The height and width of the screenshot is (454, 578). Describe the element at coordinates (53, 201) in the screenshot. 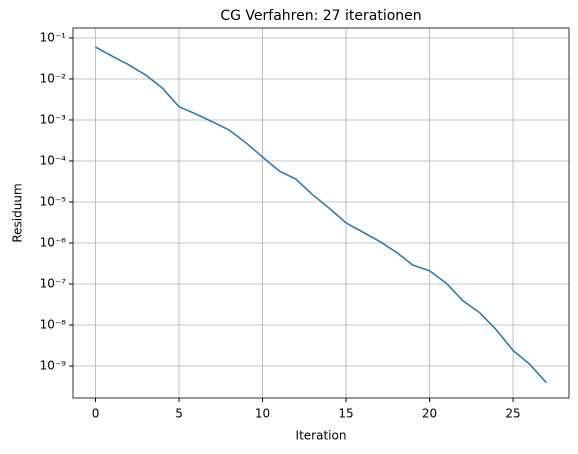

I see `y-tick-label: 10⁻⁵` at that location.